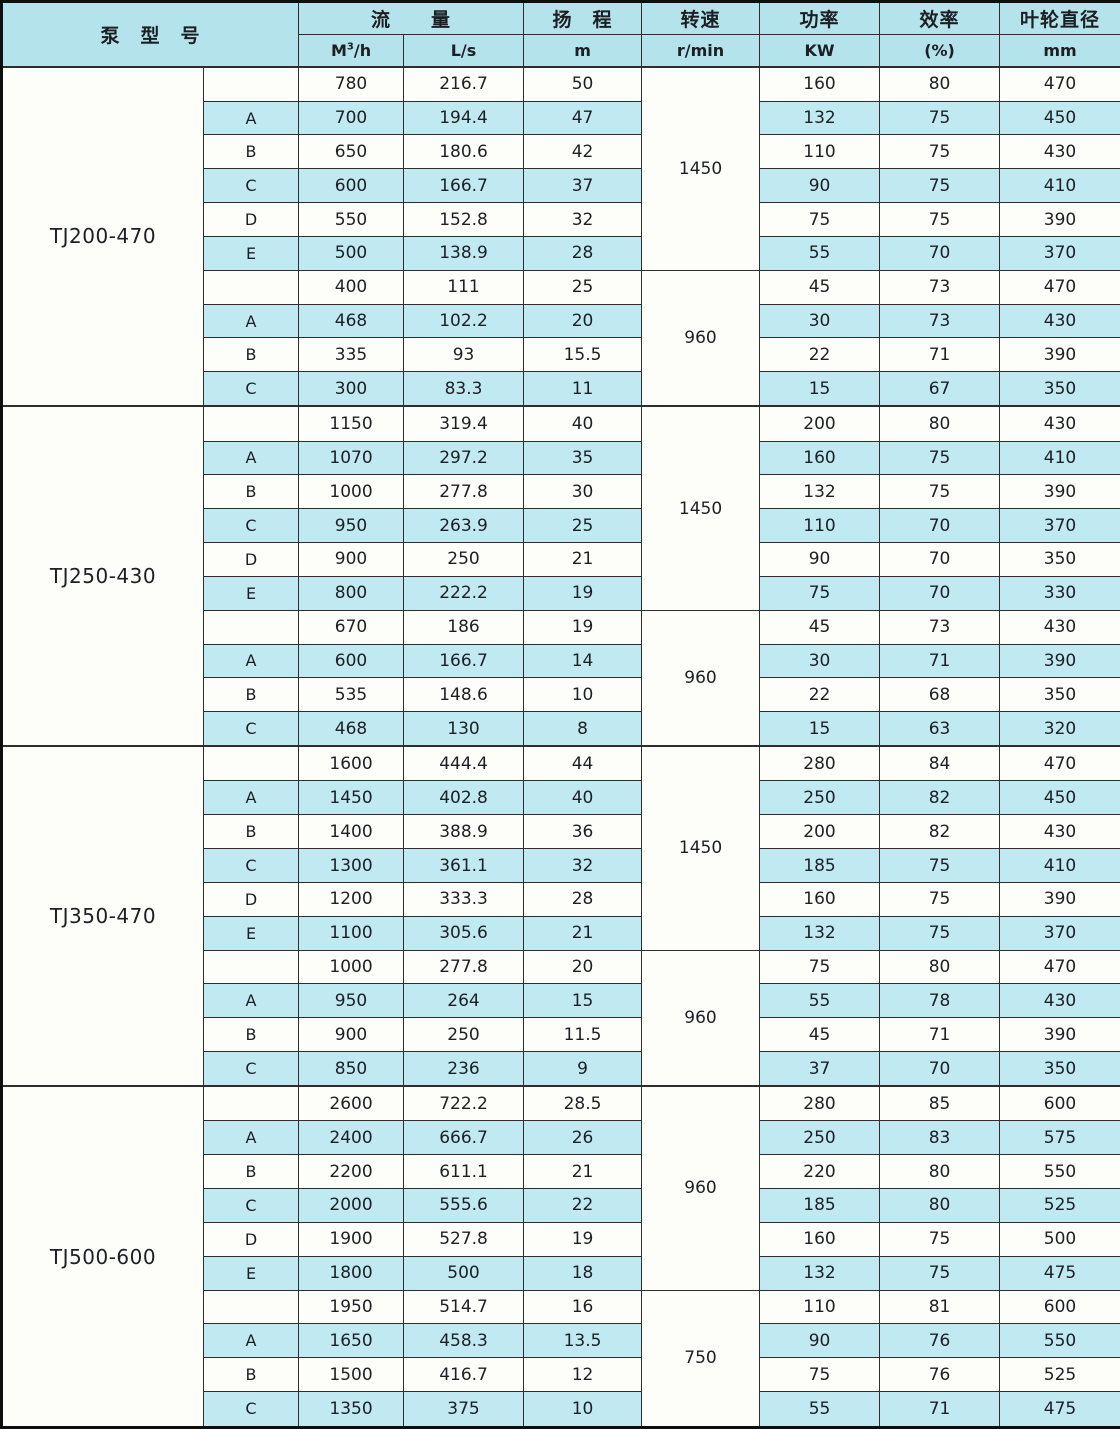 The image size is (1120, 1429). I want to click on table-row: B 650 180.6 42 110 75 430, so click(561, 152).